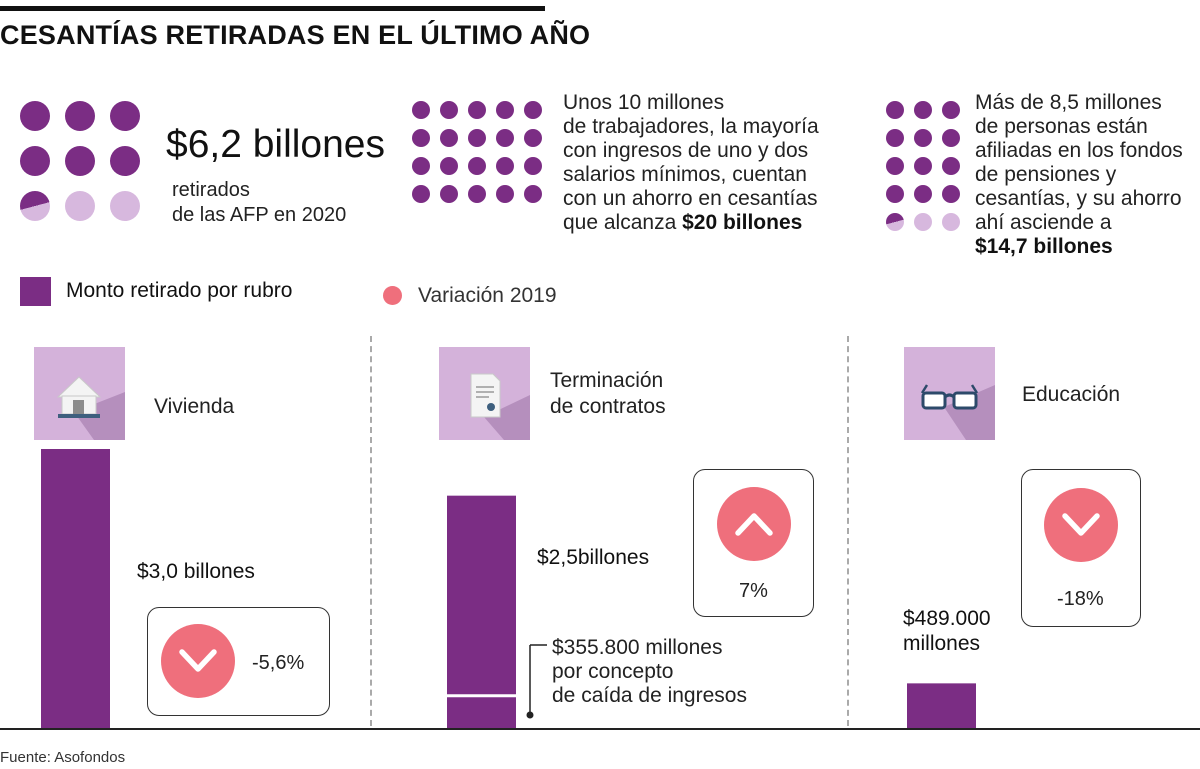 Image resolution: width=1200 pixels, height=769 pixels. I want to click on data-label-vivienda: $3,0 billones, so click(196, 571).